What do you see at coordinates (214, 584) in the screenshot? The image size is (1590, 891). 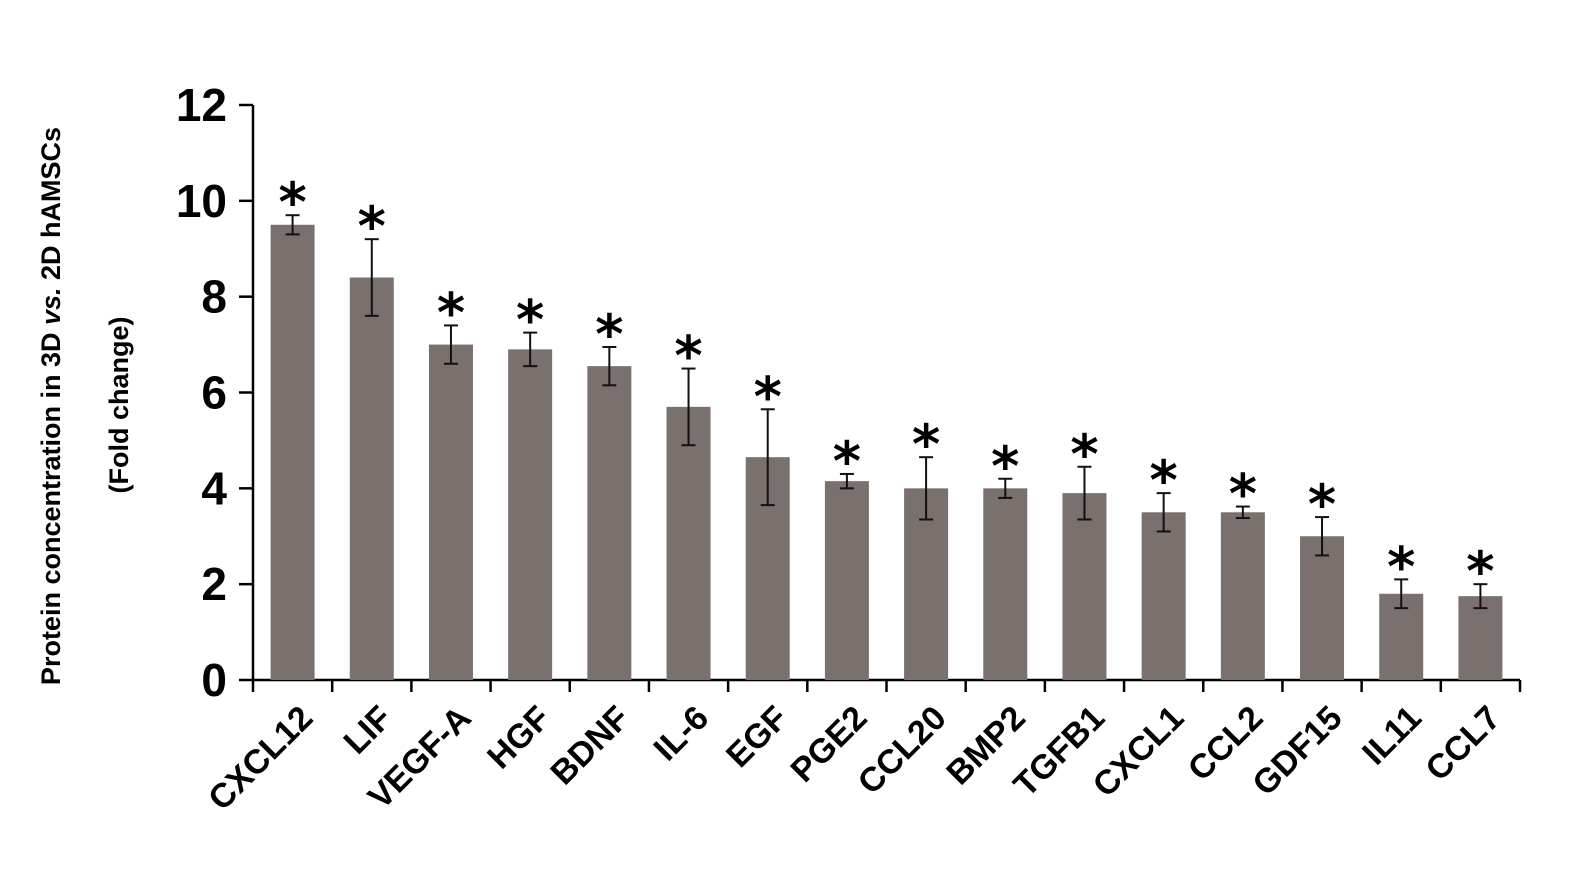 I see `y-tick-label: 2` at bounding box center [214, 584].